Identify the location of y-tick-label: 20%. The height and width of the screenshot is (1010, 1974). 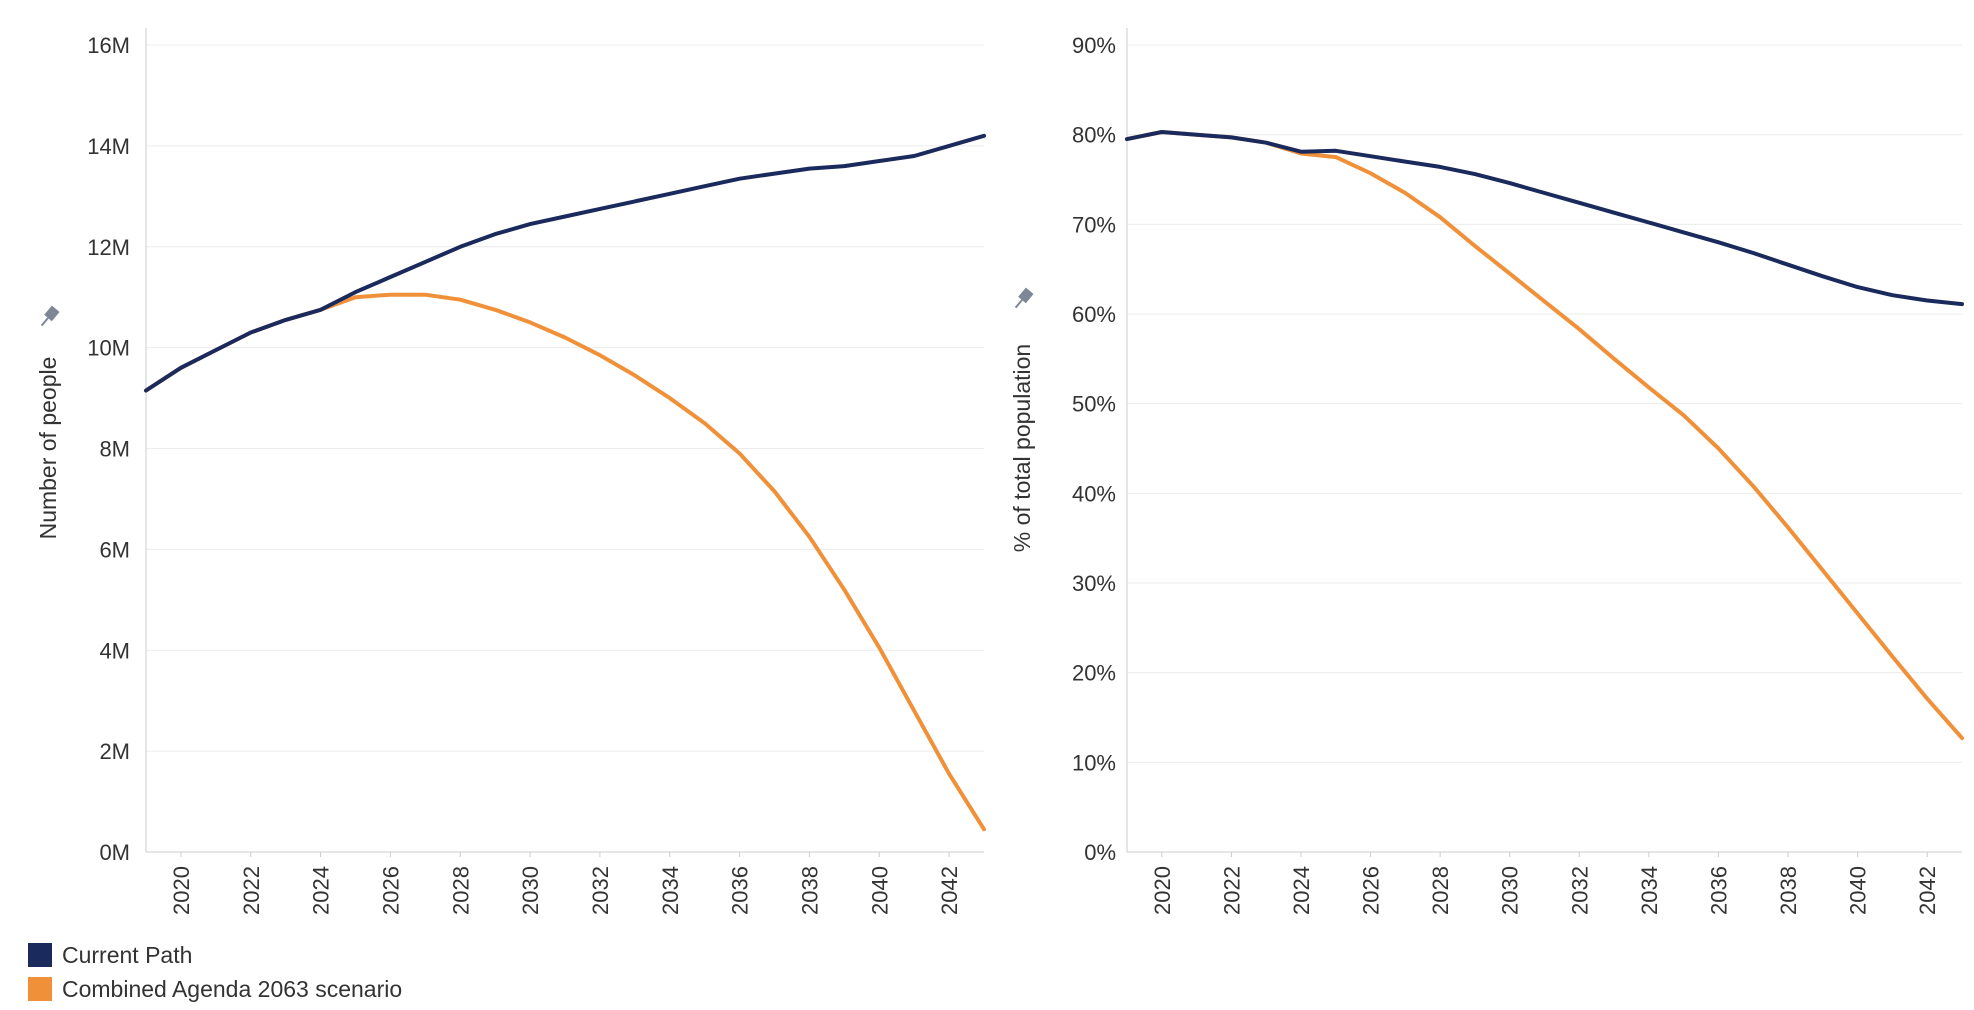
(1094, 673).